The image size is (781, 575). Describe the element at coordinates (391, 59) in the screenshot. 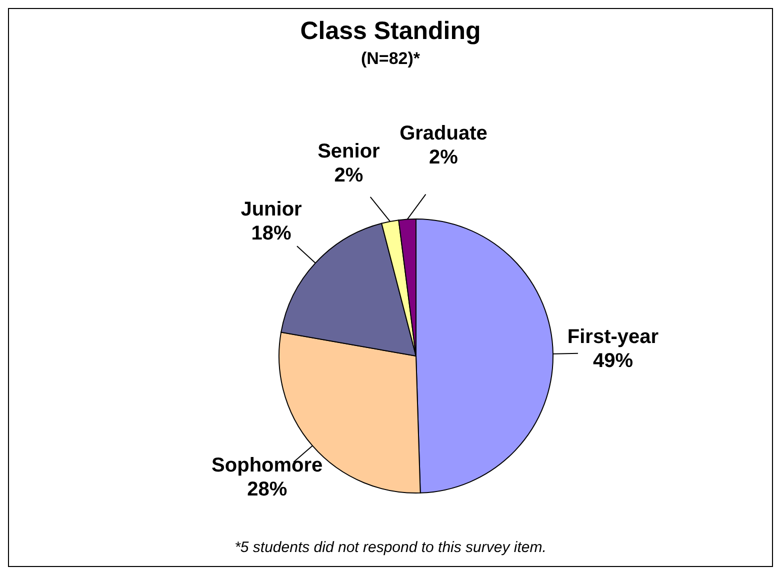

I see `chart-subtitle: (N=82)*` at that location.